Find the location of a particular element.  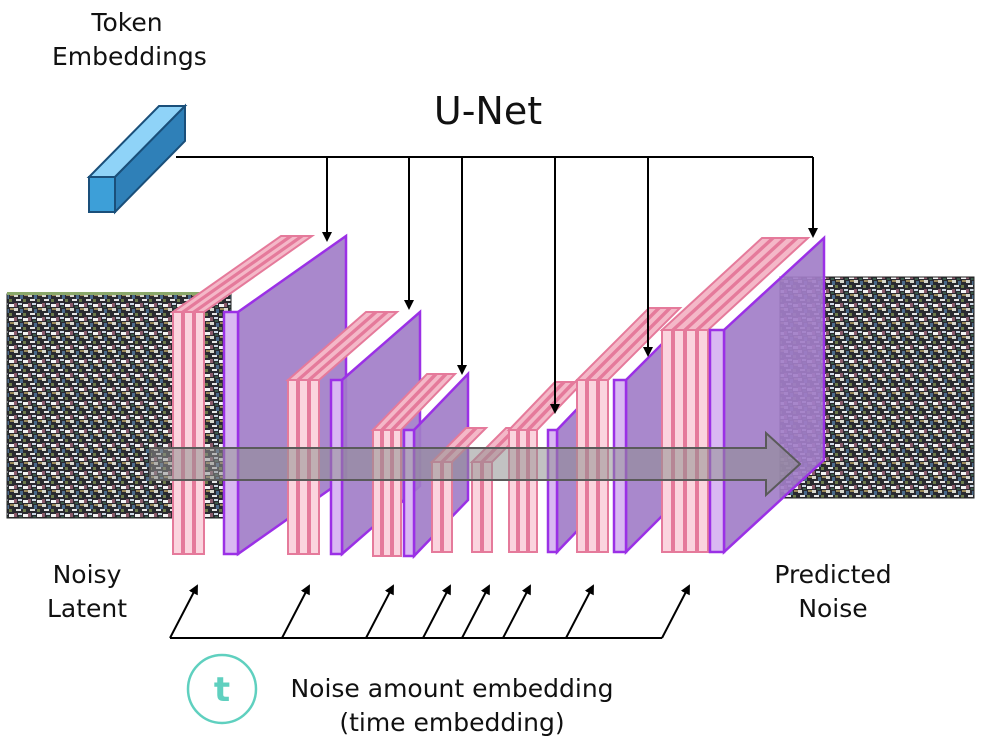

time-embedding-label: Noise amount embedding (time embedding) is located at coordinates (452, 706).